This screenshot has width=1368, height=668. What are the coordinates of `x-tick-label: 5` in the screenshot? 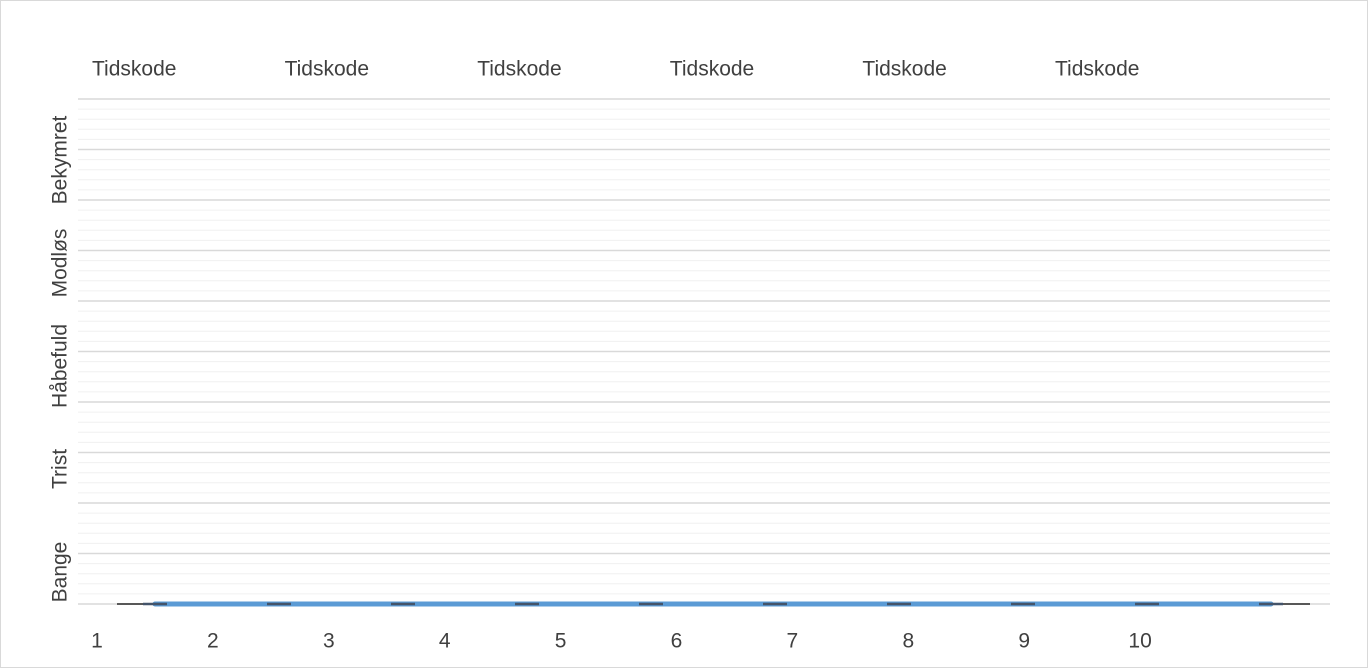 It's located at (561, 641).